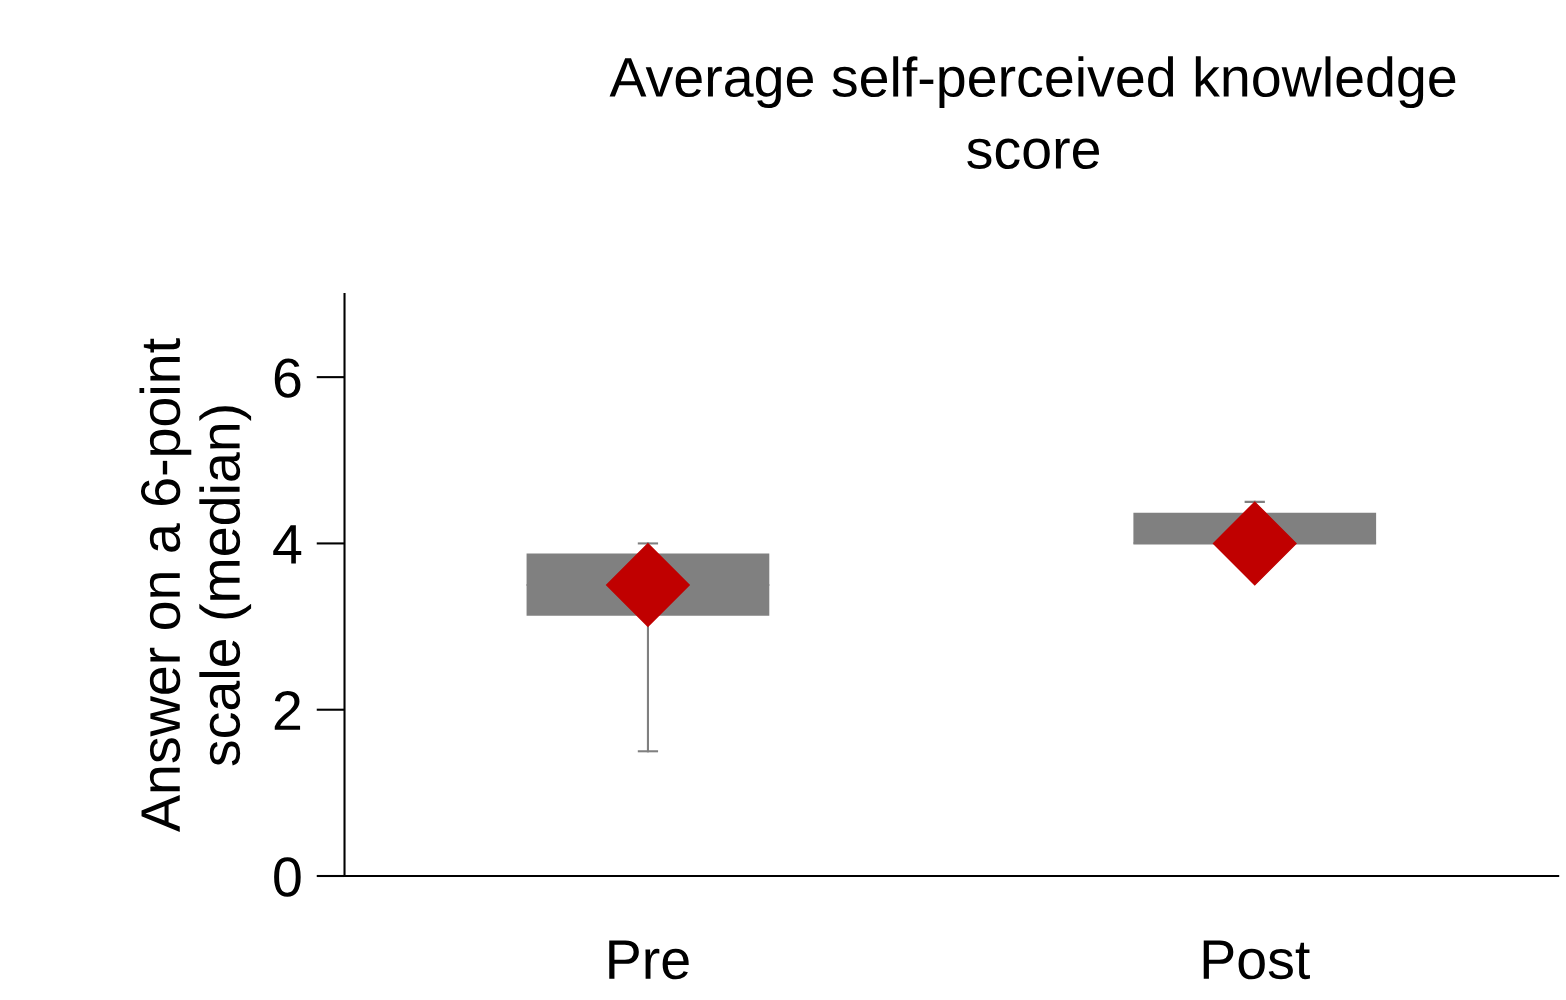 This screenshot has height=1000, width=1566. I want to click on y-tick-label: 2, so click(287, 710).